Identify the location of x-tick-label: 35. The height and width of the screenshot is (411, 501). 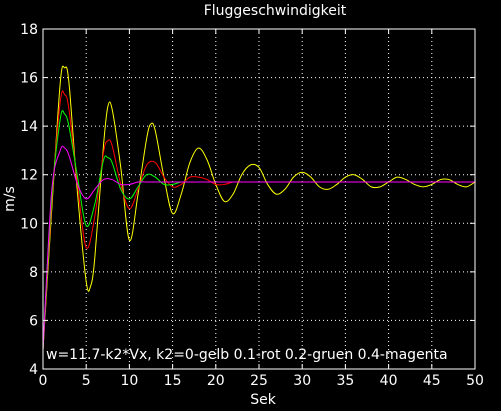
(345, 381).